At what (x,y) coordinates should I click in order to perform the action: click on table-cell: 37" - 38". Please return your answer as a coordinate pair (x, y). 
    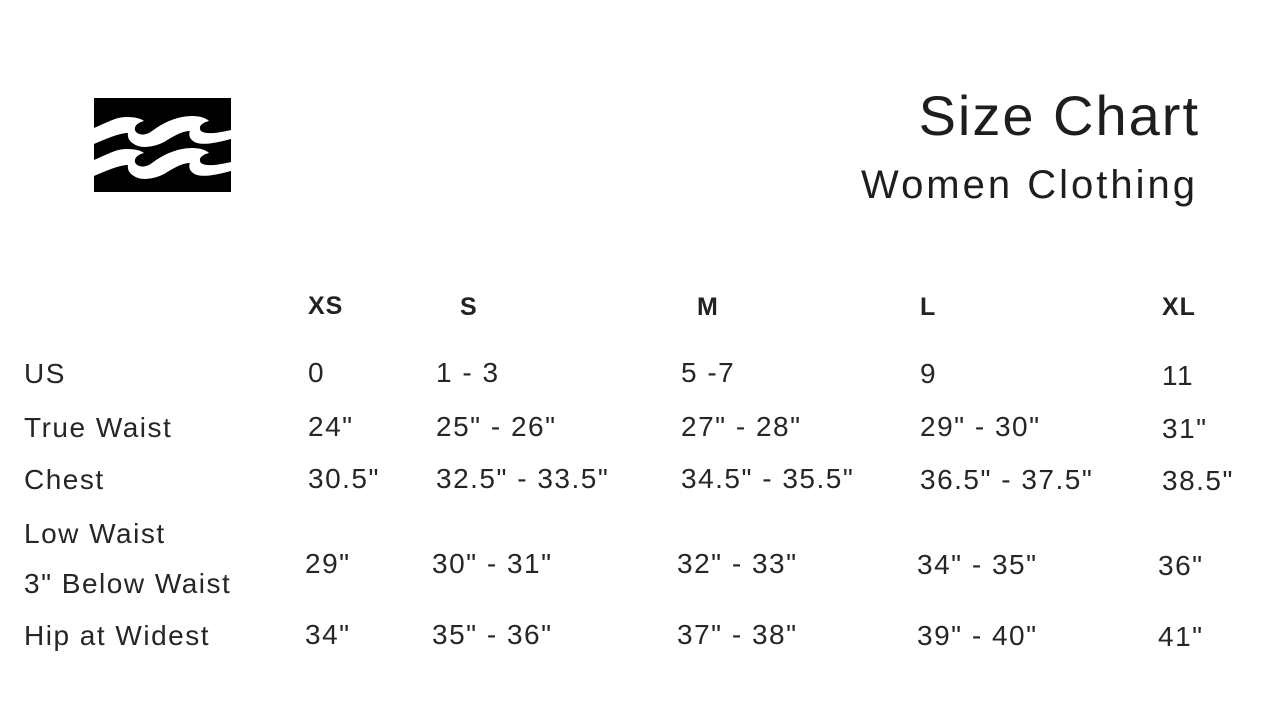
    Looking at the image, I should click on (737, 634).